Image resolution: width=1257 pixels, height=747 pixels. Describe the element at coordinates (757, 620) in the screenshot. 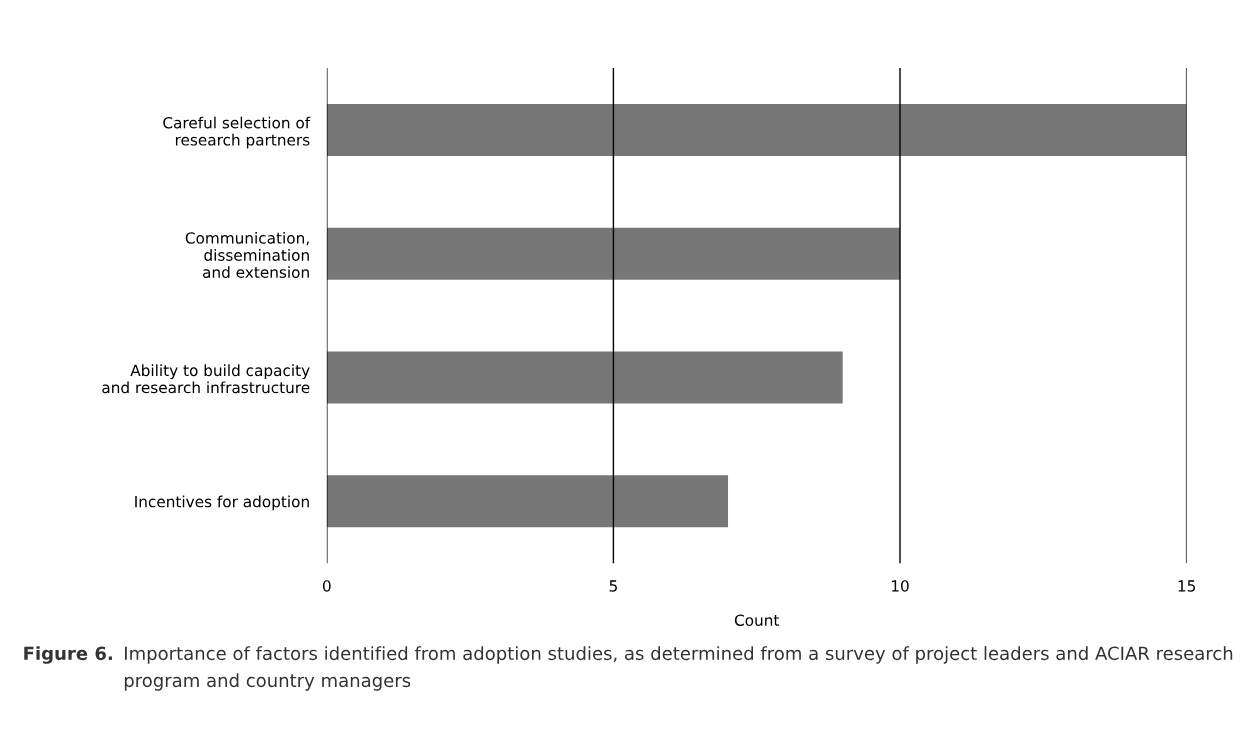

I see `x-axis-title: Count` at that location.